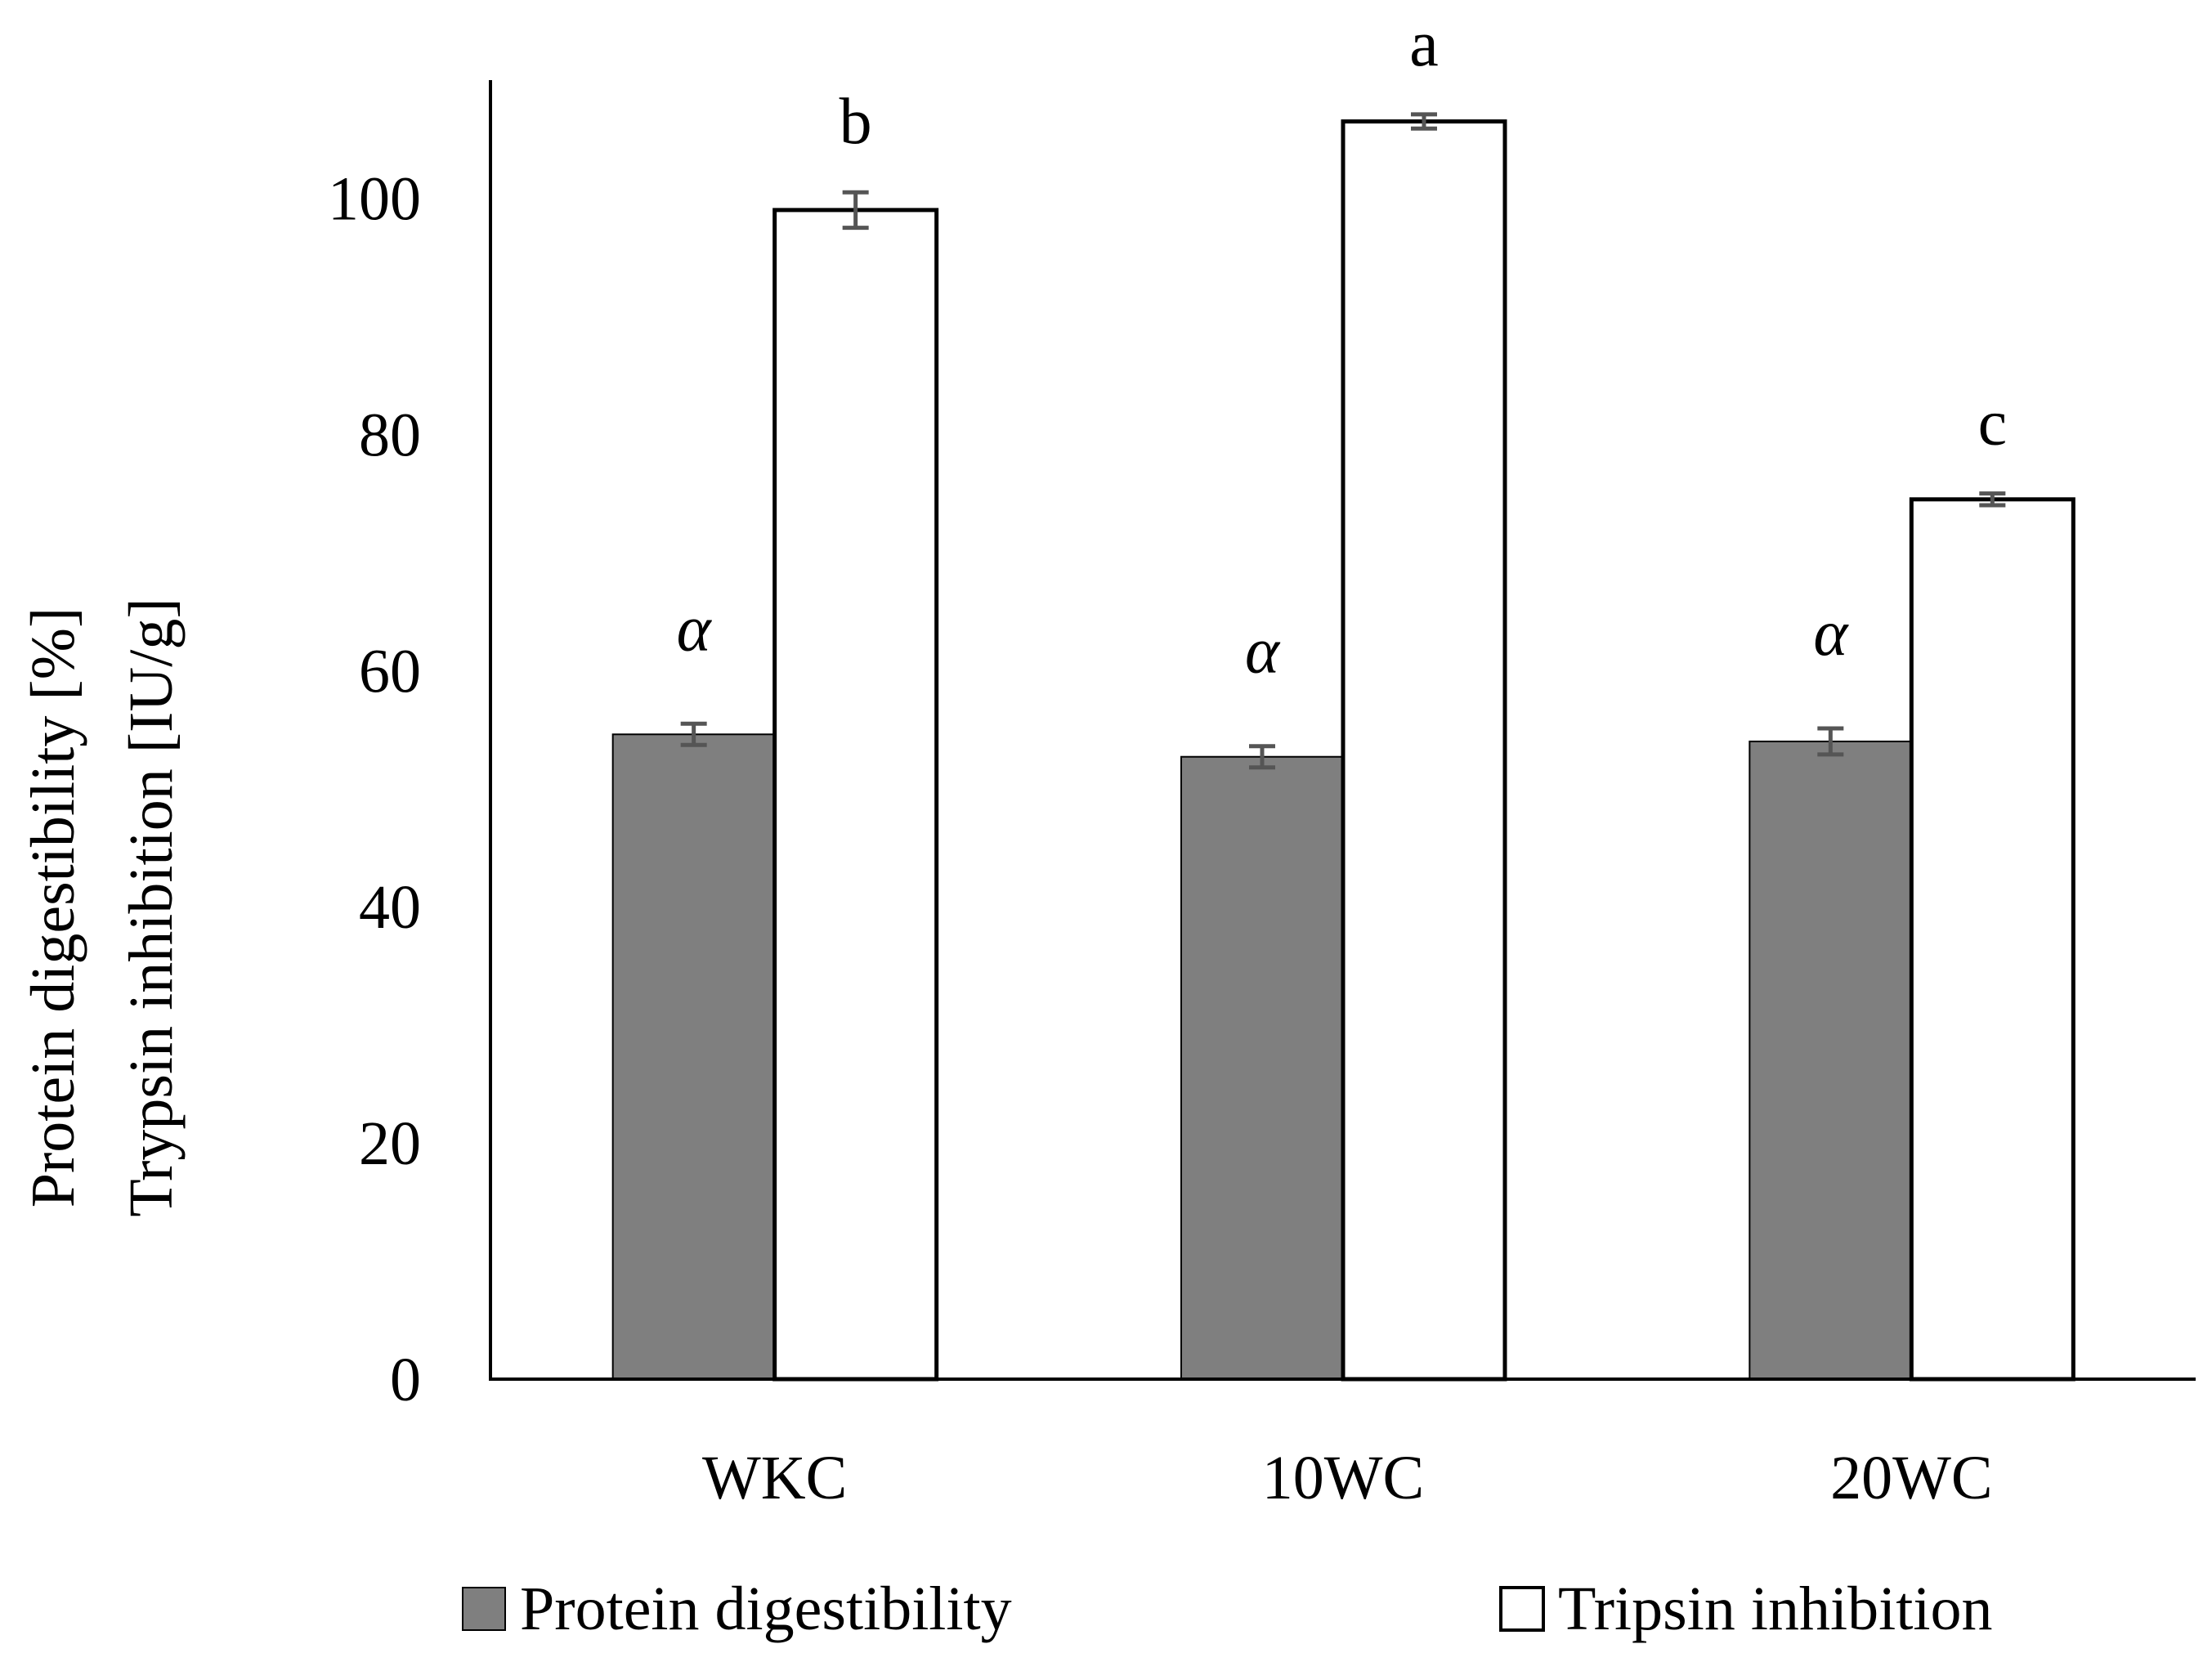  What do you see at coordinates (1262, 757) in the screenshot?
I see `error-bar-protein-digestibility-10wc` at bounding box center [1262, 757].